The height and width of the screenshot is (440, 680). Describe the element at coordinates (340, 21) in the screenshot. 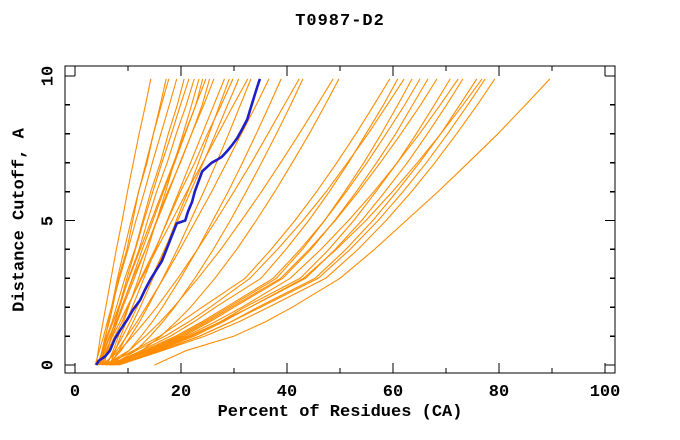

I see `chart-title: T0987-D2` at that location.